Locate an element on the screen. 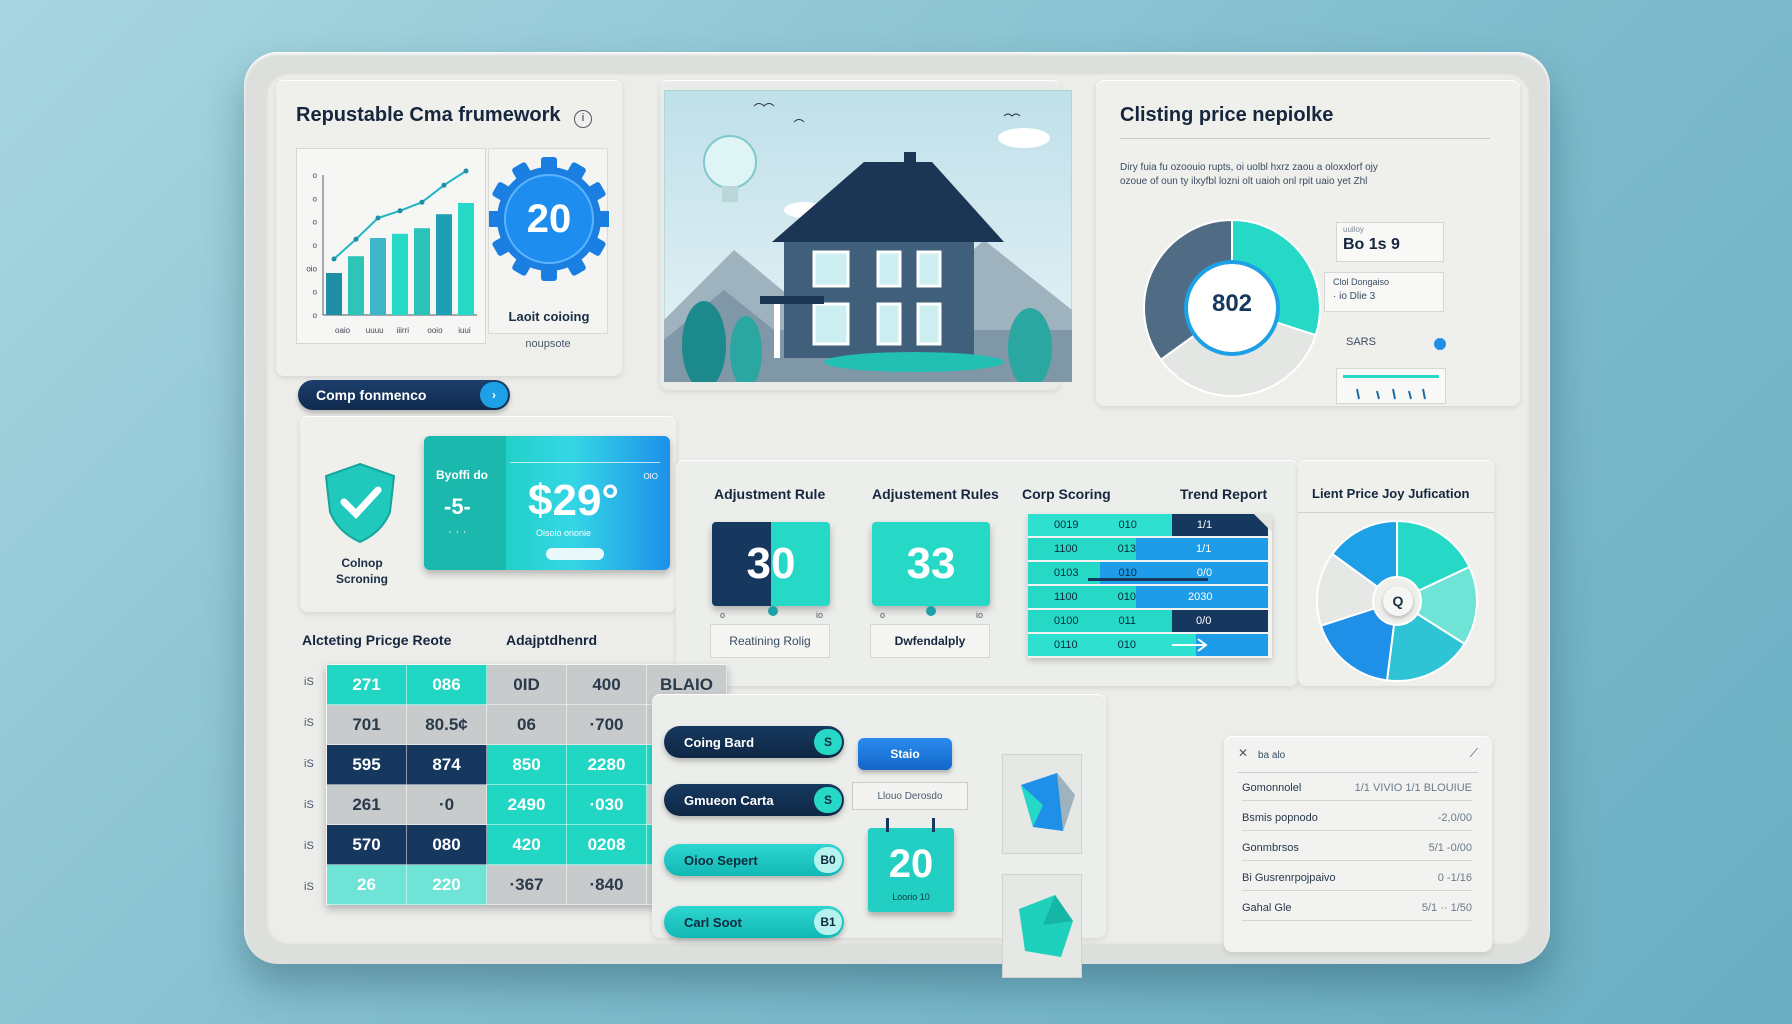 Image resolution: width=1792 pixels, height=1024 pixels. comp-scoring-header: Corp Scoring is located at coordinates (1066, 494).